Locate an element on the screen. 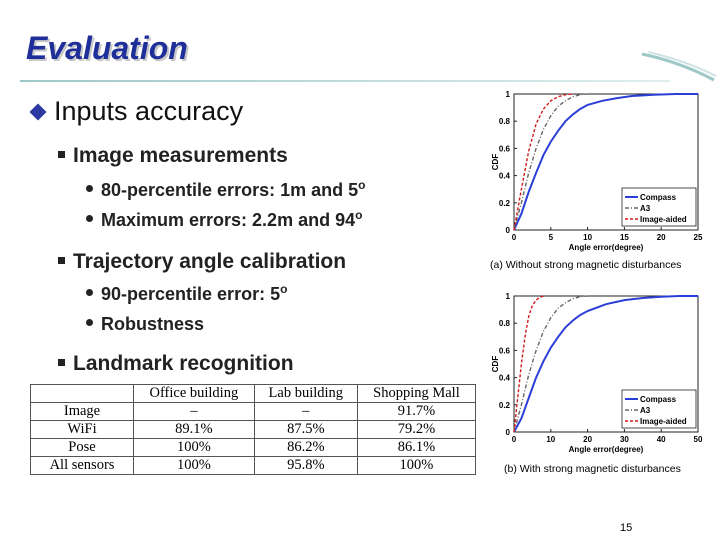 This screenshot has width=720, height=540. main-bullet: Inputs accuracy is located at coordinates (134, 111).